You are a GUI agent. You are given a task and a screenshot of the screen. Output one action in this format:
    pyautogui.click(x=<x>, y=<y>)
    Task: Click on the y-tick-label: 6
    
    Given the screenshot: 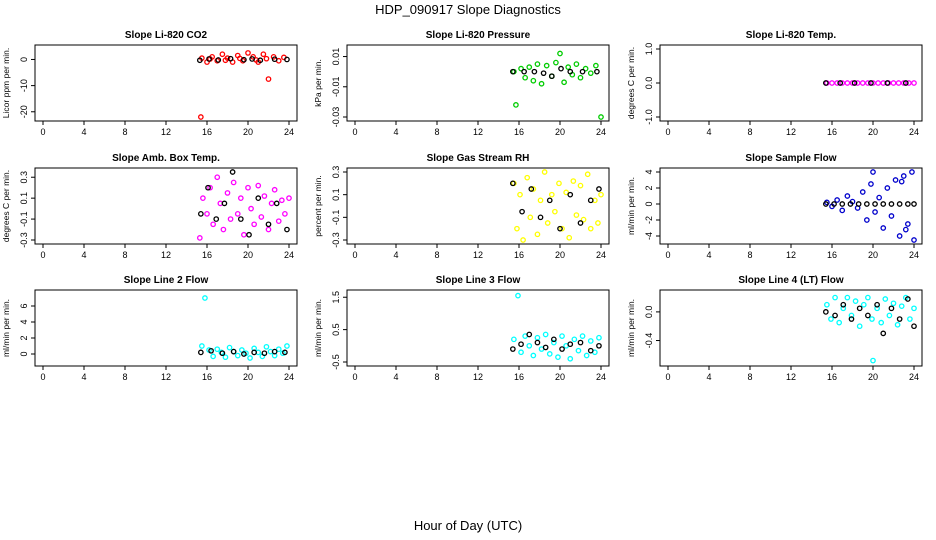 What is the action you would take?
    pyautogui.click(x=24, y=305)
    